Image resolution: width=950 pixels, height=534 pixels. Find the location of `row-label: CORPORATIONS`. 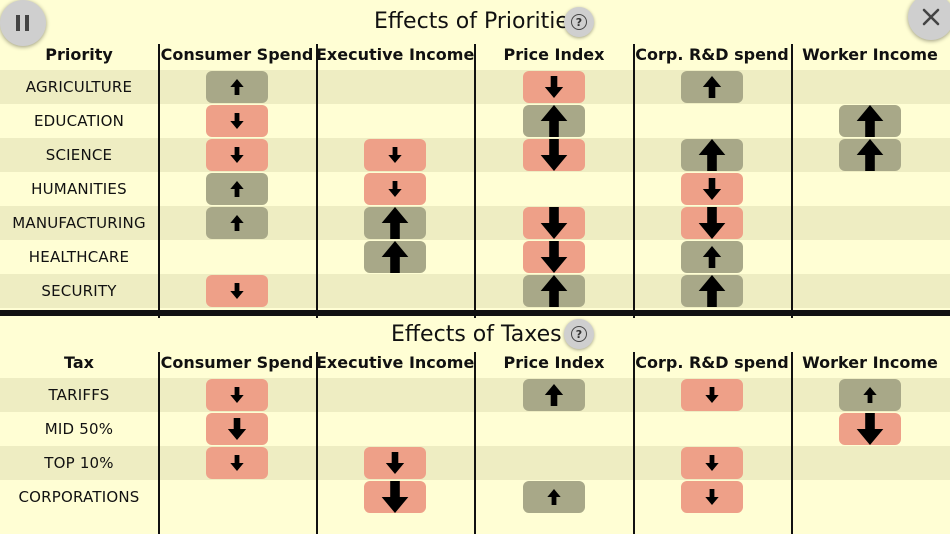

row-label: CORPORATIONS is located at coordinates (79, 497).